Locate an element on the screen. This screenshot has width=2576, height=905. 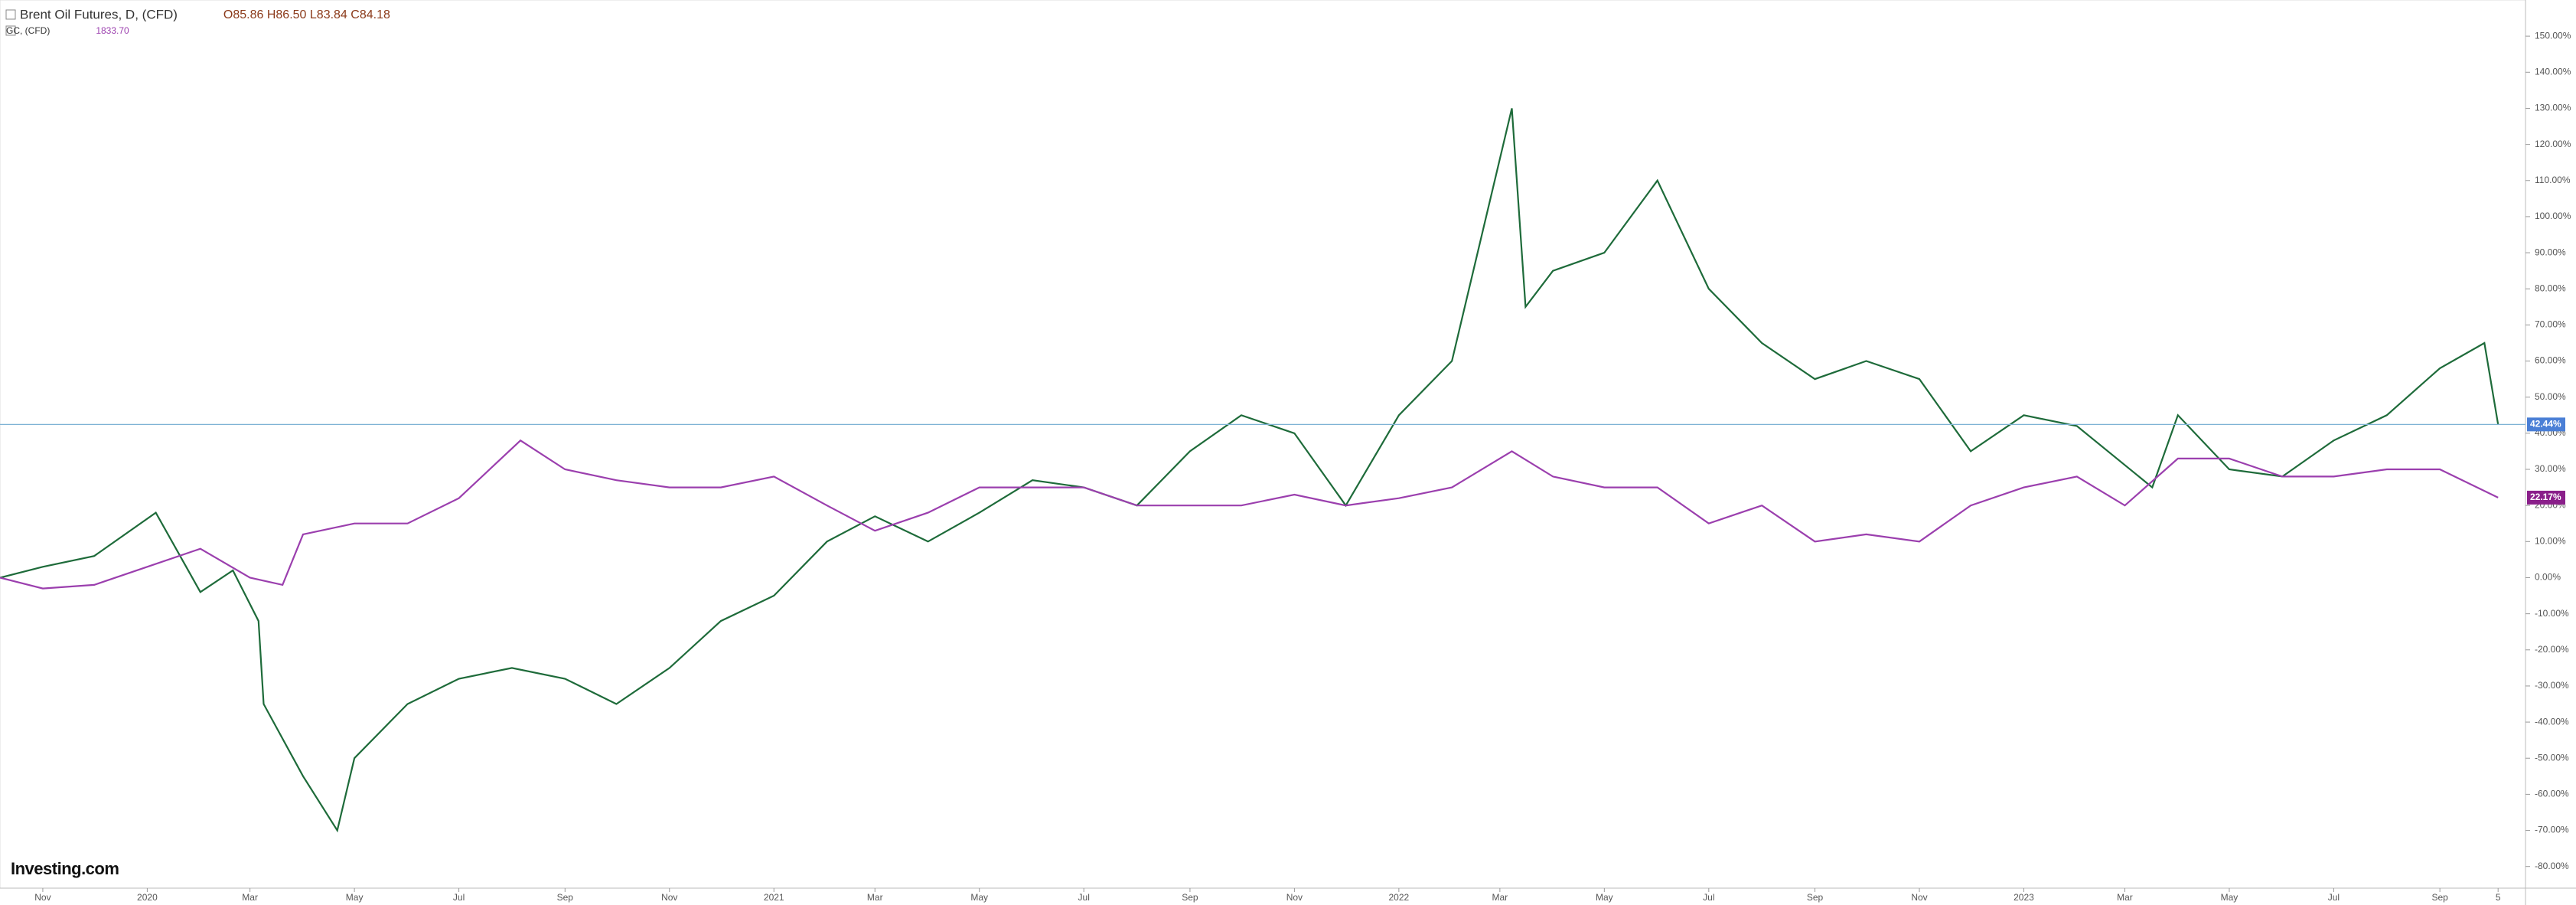
y-tick-label: -70.00% is located at coordinates (2552, 830).